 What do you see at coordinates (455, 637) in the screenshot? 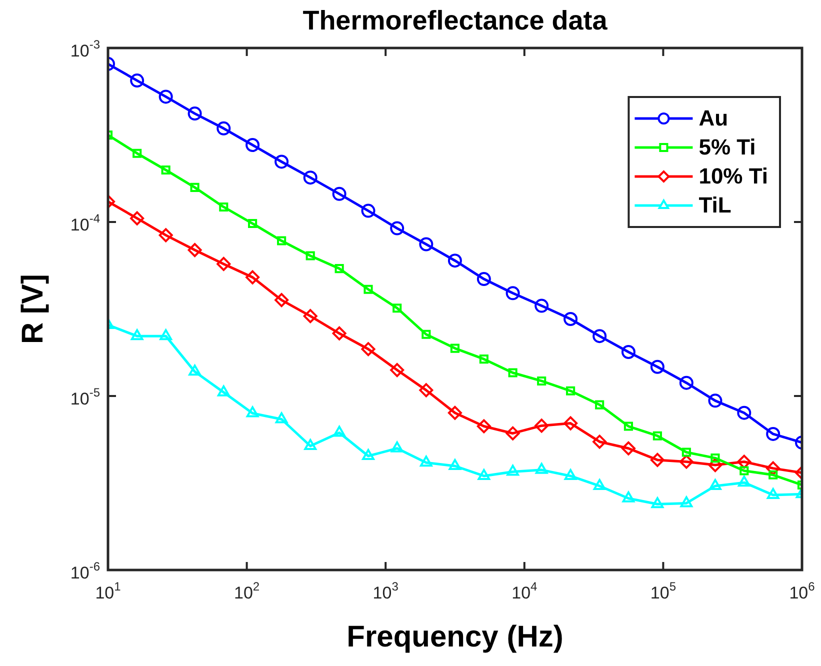
I see `x-axis-title: Frequency (Hz)` at bounding box center [455, 637].